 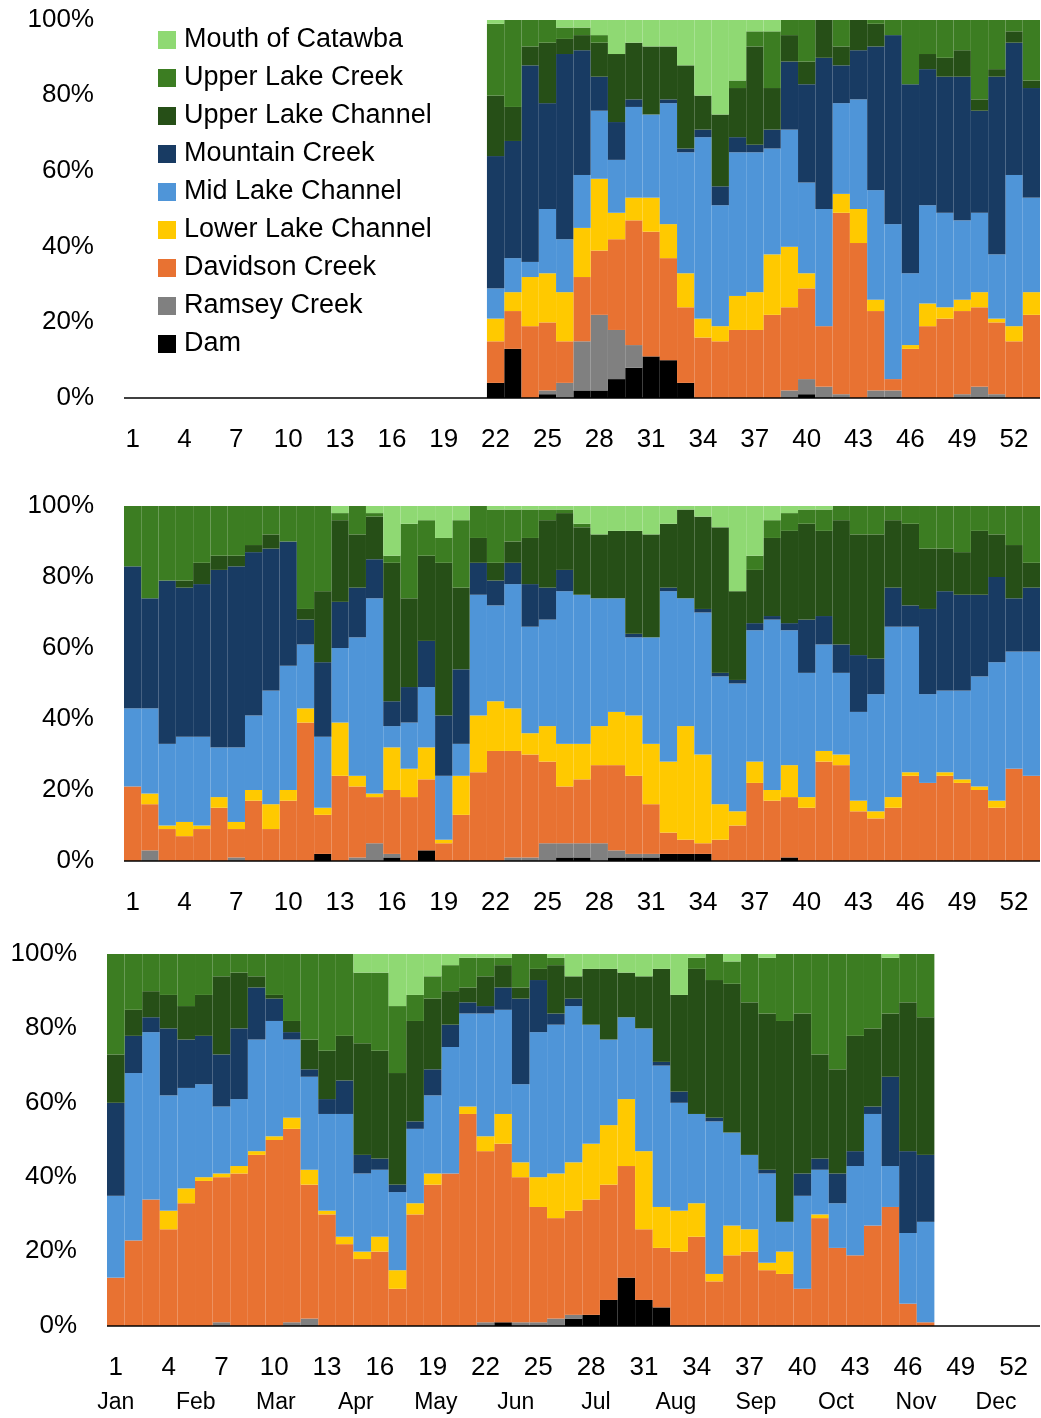 What do you see at coordinates (196, 1401) in the screenshot?
I see `text: Feb` at bounding box center [196, 1401].